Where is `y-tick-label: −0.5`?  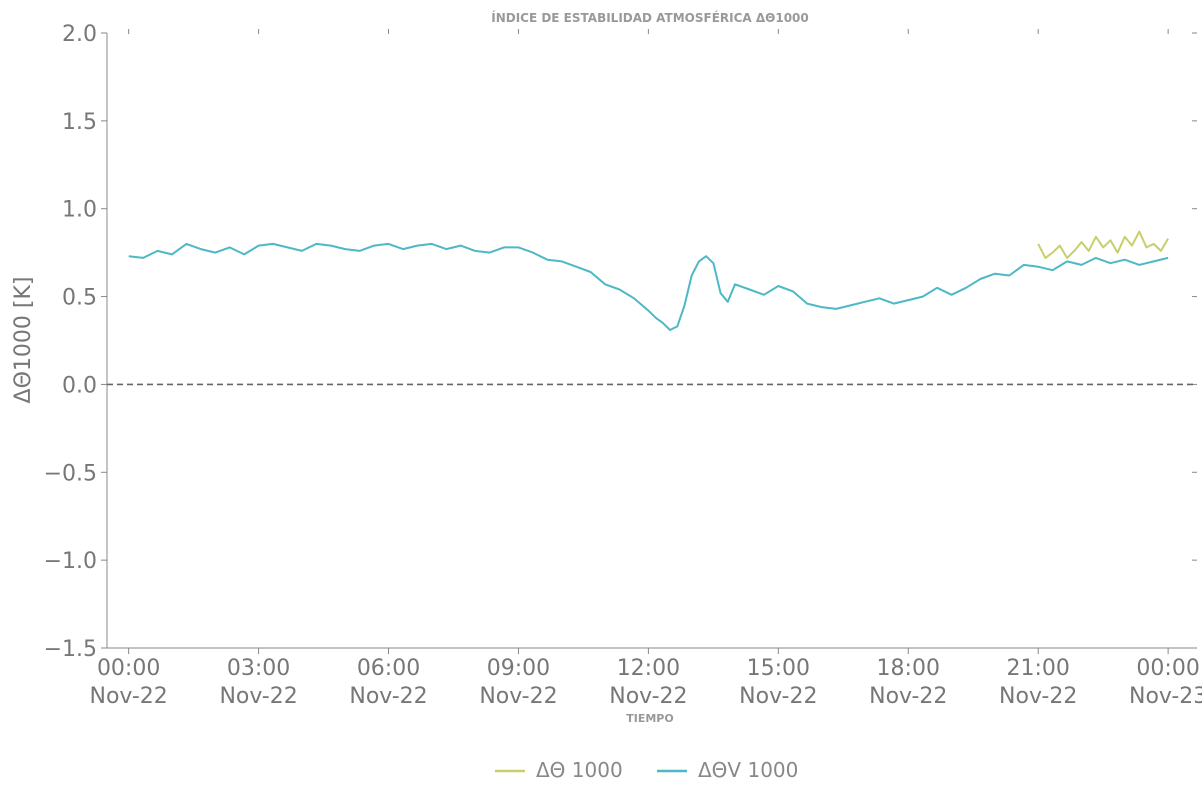
y-tick-label: −0.5 is located at coordinates (70, 473).